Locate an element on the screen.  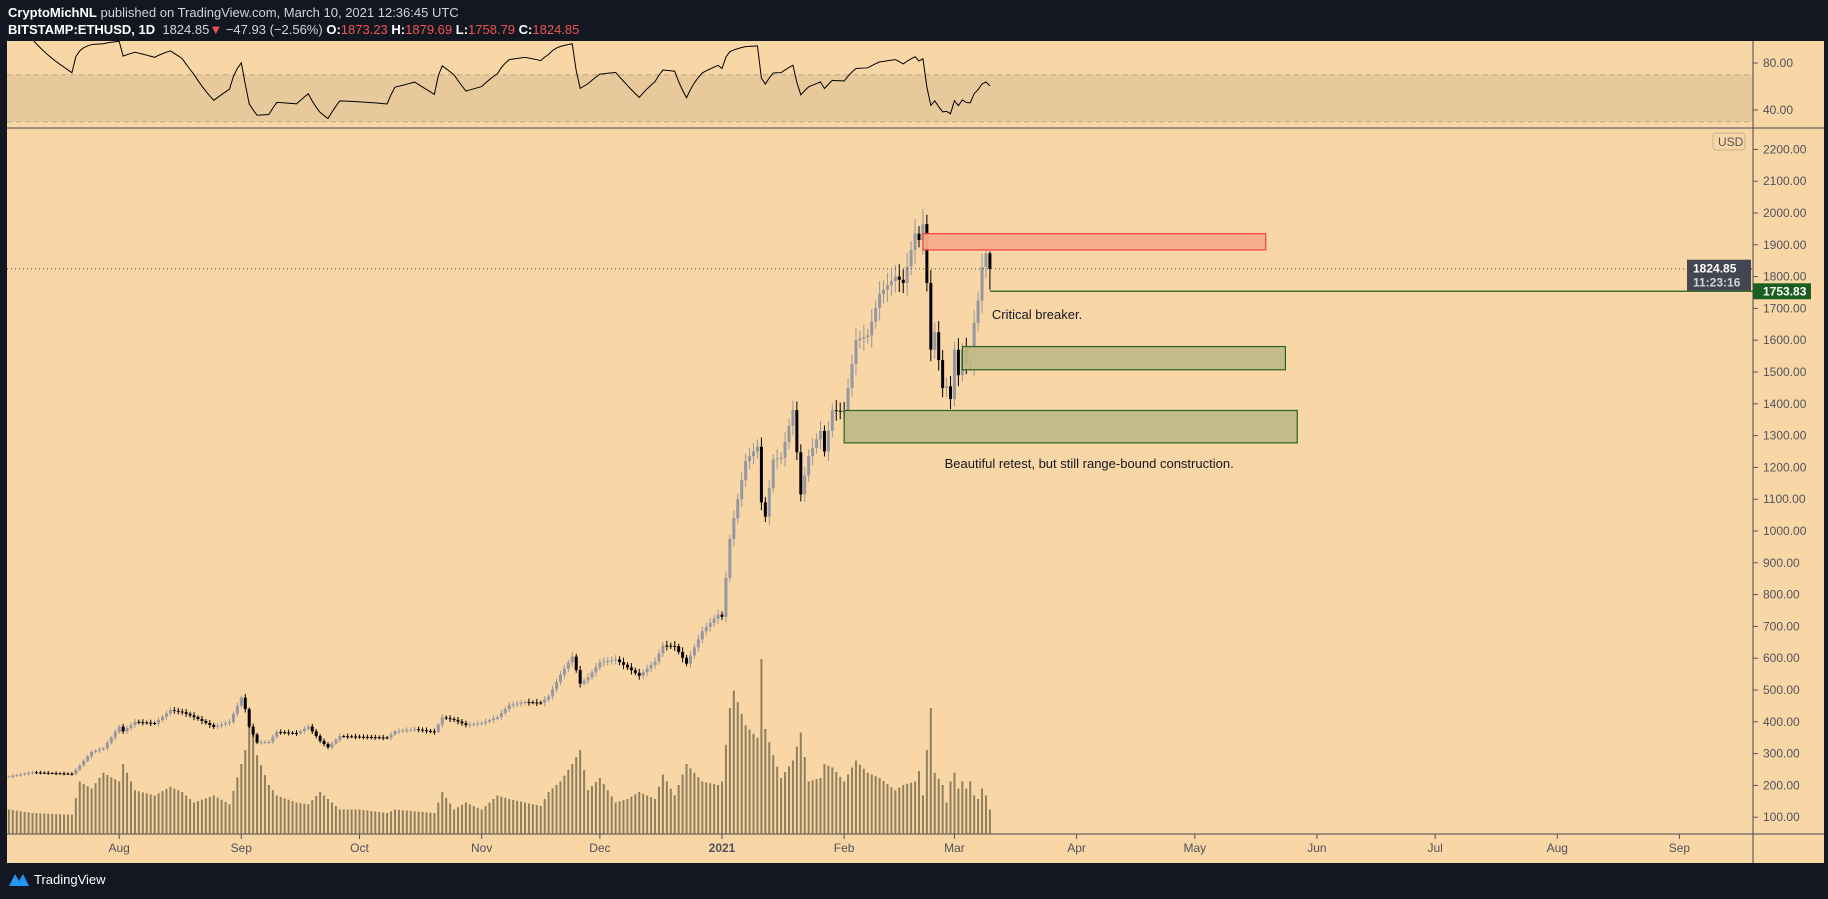
price-tick-label: 2200.00 is located at coordinates (1785, 149).